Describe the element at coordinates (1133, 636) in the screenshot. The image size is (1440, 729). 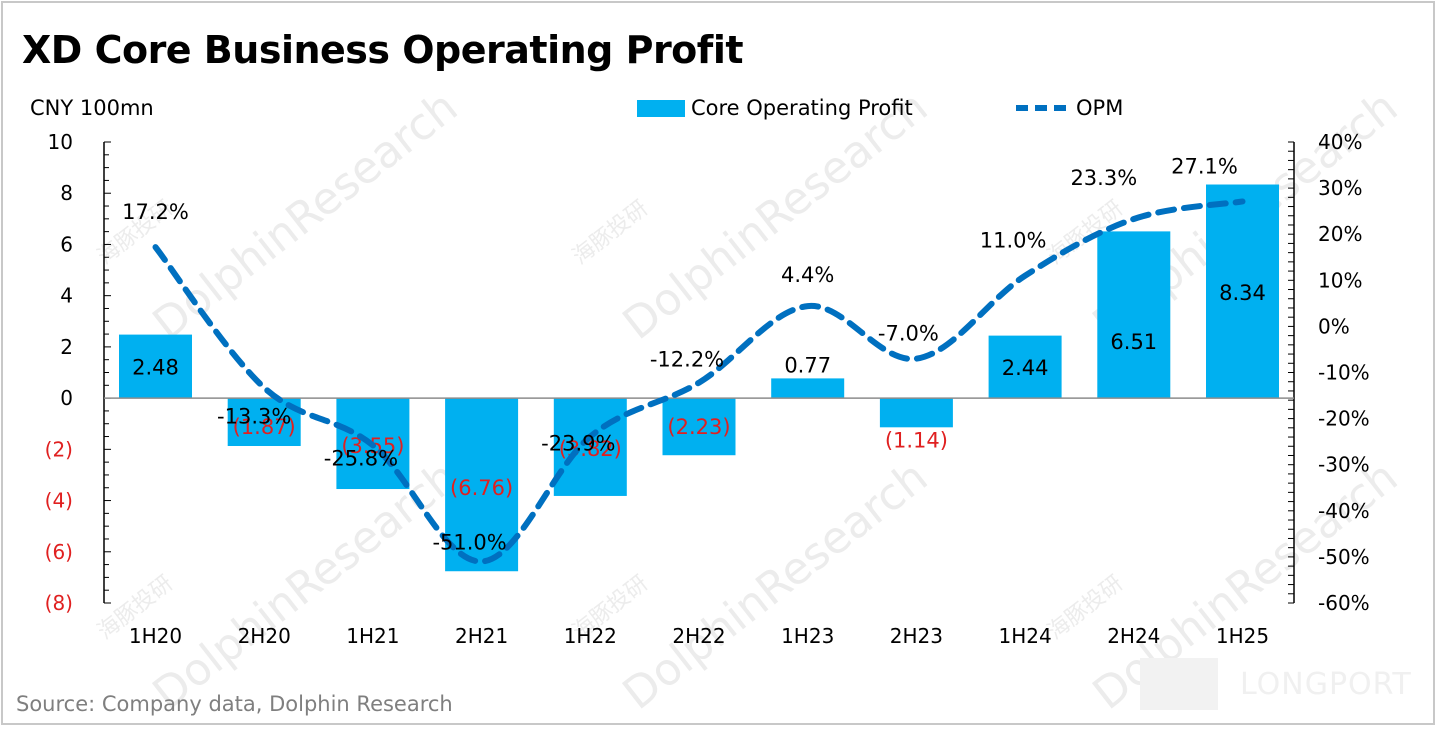
I see `x-axis-tick-label: 2H24` at that location.